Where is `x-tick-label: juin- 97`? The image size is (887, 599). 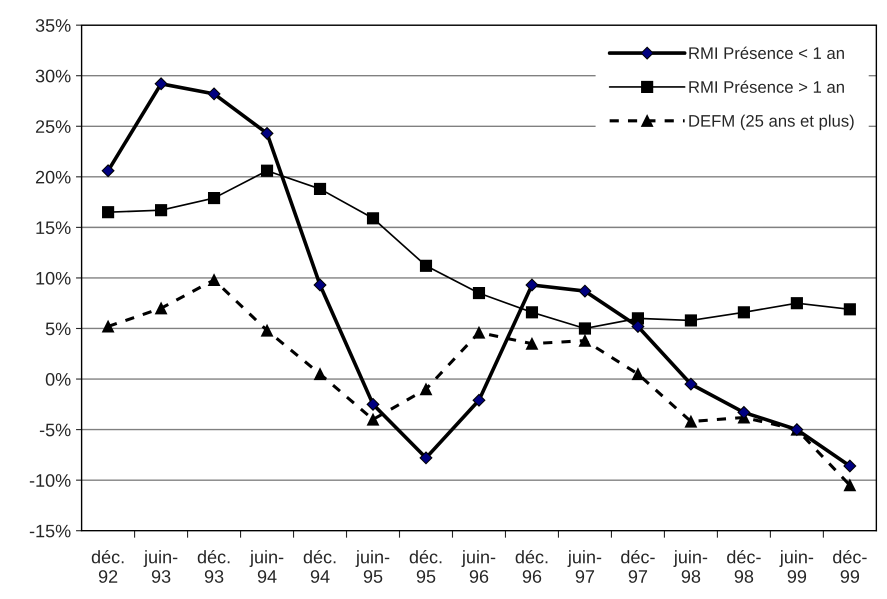
x-tick-label: juin- 97 is located at coordinates (584, 566).